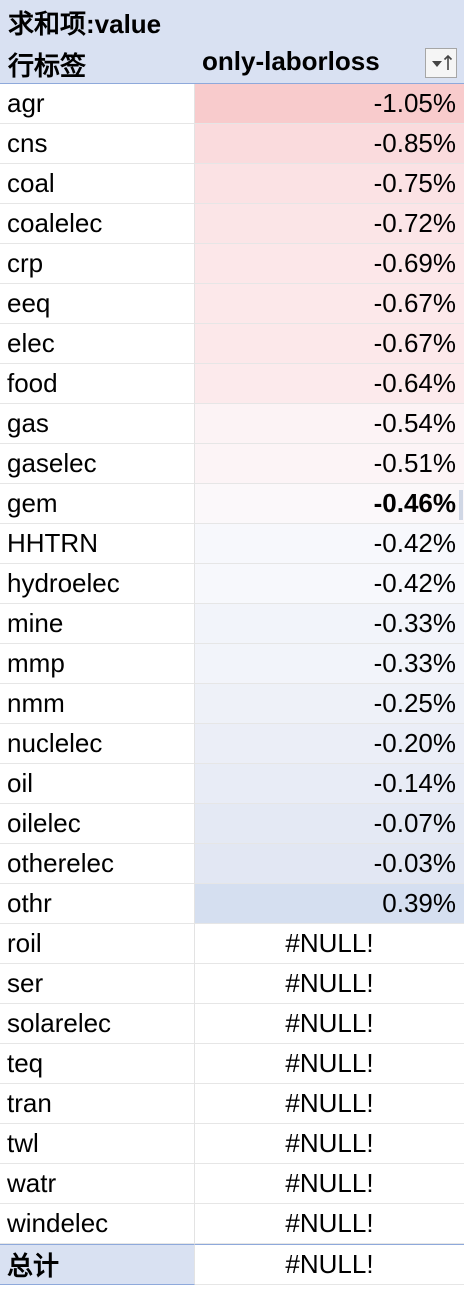 The width and height of the screenshot is (464, 1299). I want to click on table-row: othr 0.39%, so click(232, 904).